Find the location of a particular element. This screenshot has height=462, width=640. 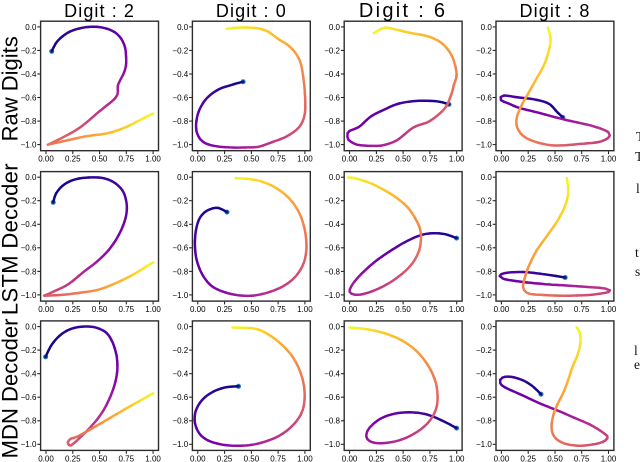

svg-text: e is located at coordinates (637, 364).